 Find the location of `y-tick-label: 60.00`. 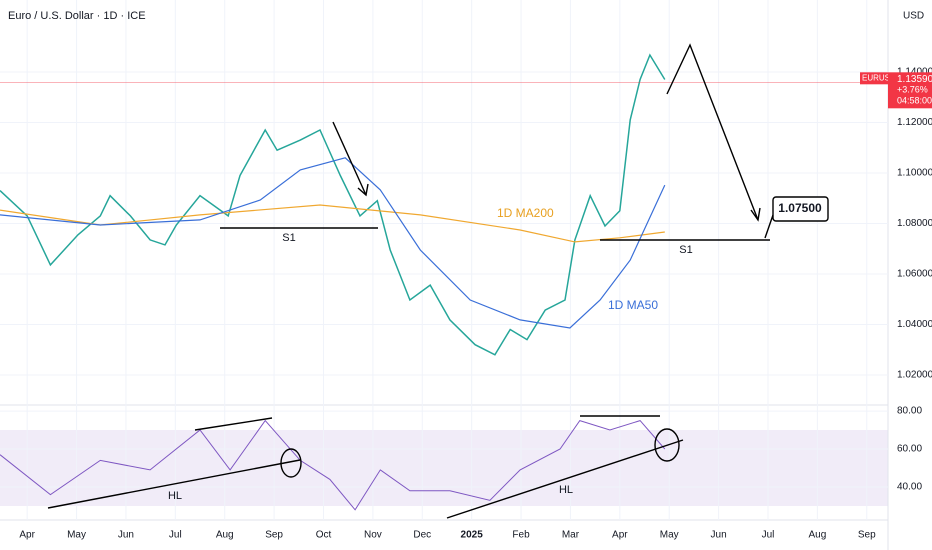

y-tick-label: 60.00 is located at coordinates (909, 449).